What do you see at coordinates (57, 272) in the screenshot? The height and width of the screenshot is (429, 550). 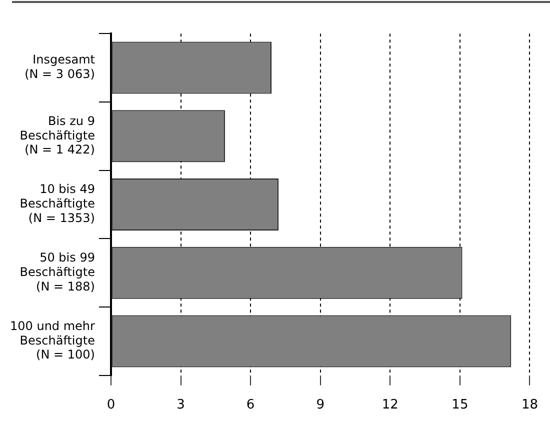 I see `y-tick-label: 50 bis 99 Beschäftigte (N = 188)` at bounding box center [57, 272].